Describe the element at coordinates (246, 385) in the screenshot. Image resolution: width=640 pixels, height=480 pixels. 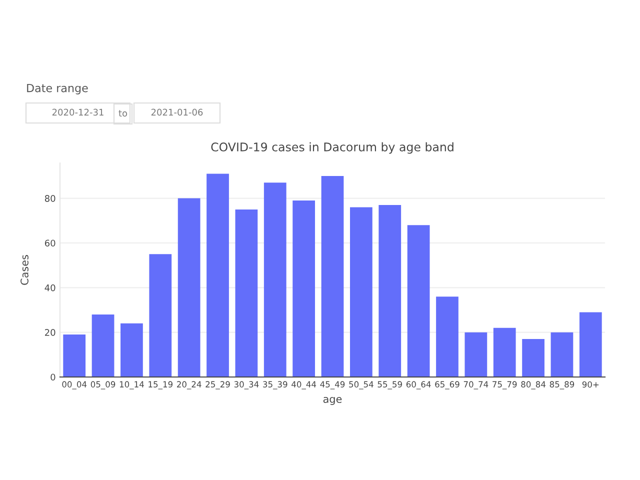
I see `x-tick-label: 30_34` at that location.